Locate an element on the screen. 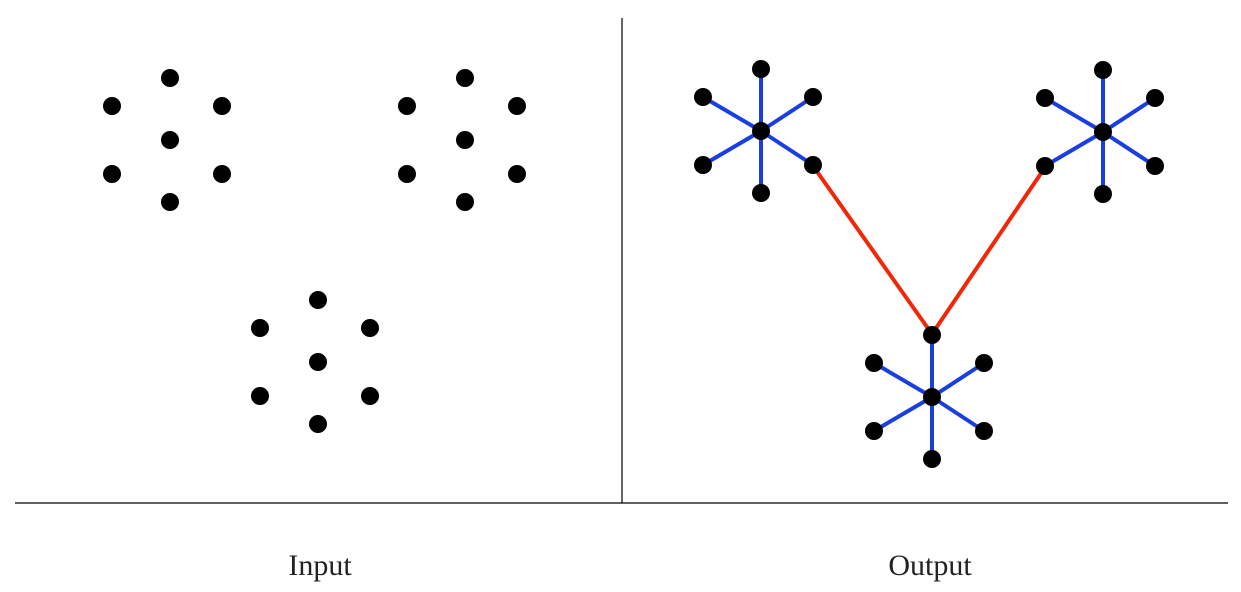 The width and height of the screenshot is (1241, 592). panel-label: Input is located at coordinates (320, 565).